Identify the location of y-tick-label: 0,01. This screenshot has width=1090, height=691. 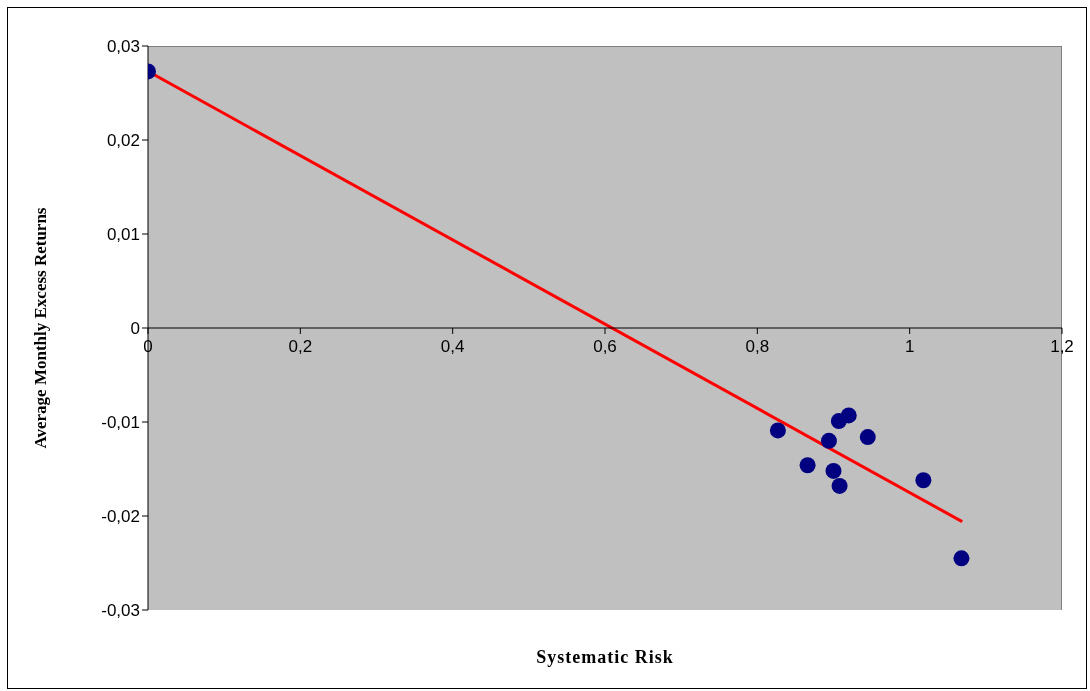
(123, 235).